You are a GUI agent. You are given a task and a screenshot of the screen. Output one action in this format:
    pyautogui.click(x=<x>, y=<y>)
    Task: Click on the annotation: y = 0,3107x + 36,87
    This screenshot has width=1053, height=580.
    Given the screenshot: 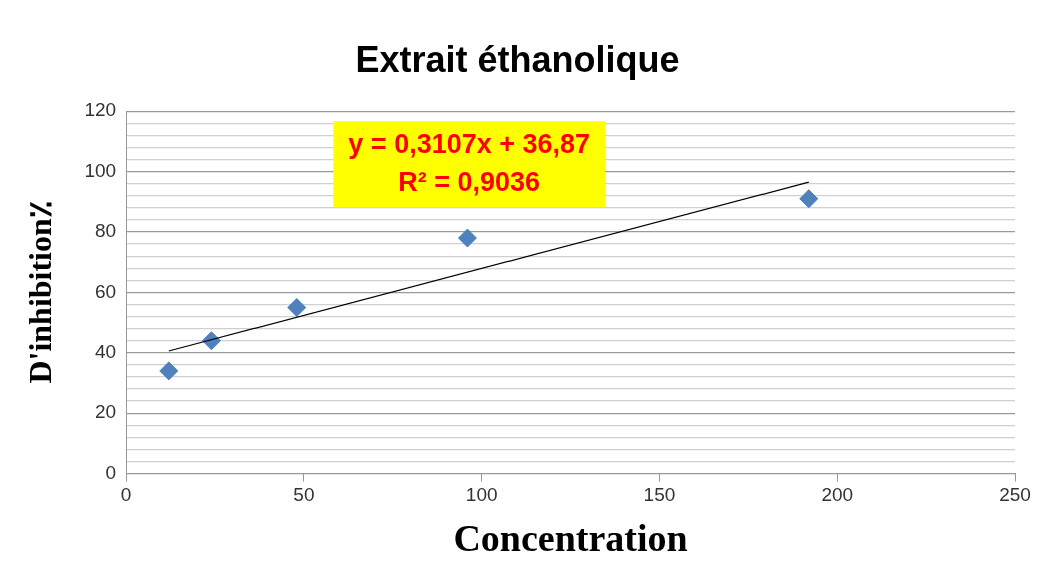 What is the action you would take?
    pyautogui.click(x=469, y=143)
    